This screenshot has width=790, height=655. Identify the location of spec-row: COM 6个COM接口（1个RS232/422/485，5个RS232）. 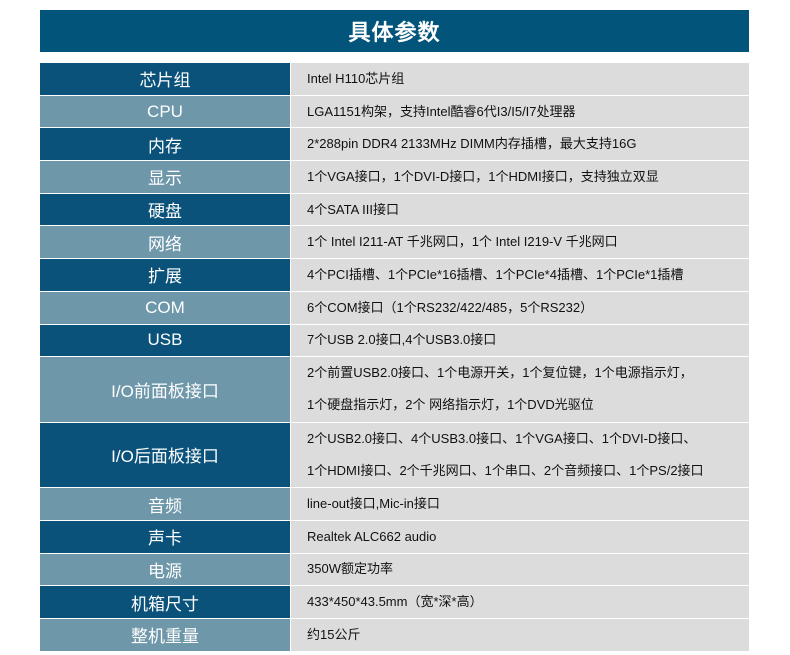
(394, 308).